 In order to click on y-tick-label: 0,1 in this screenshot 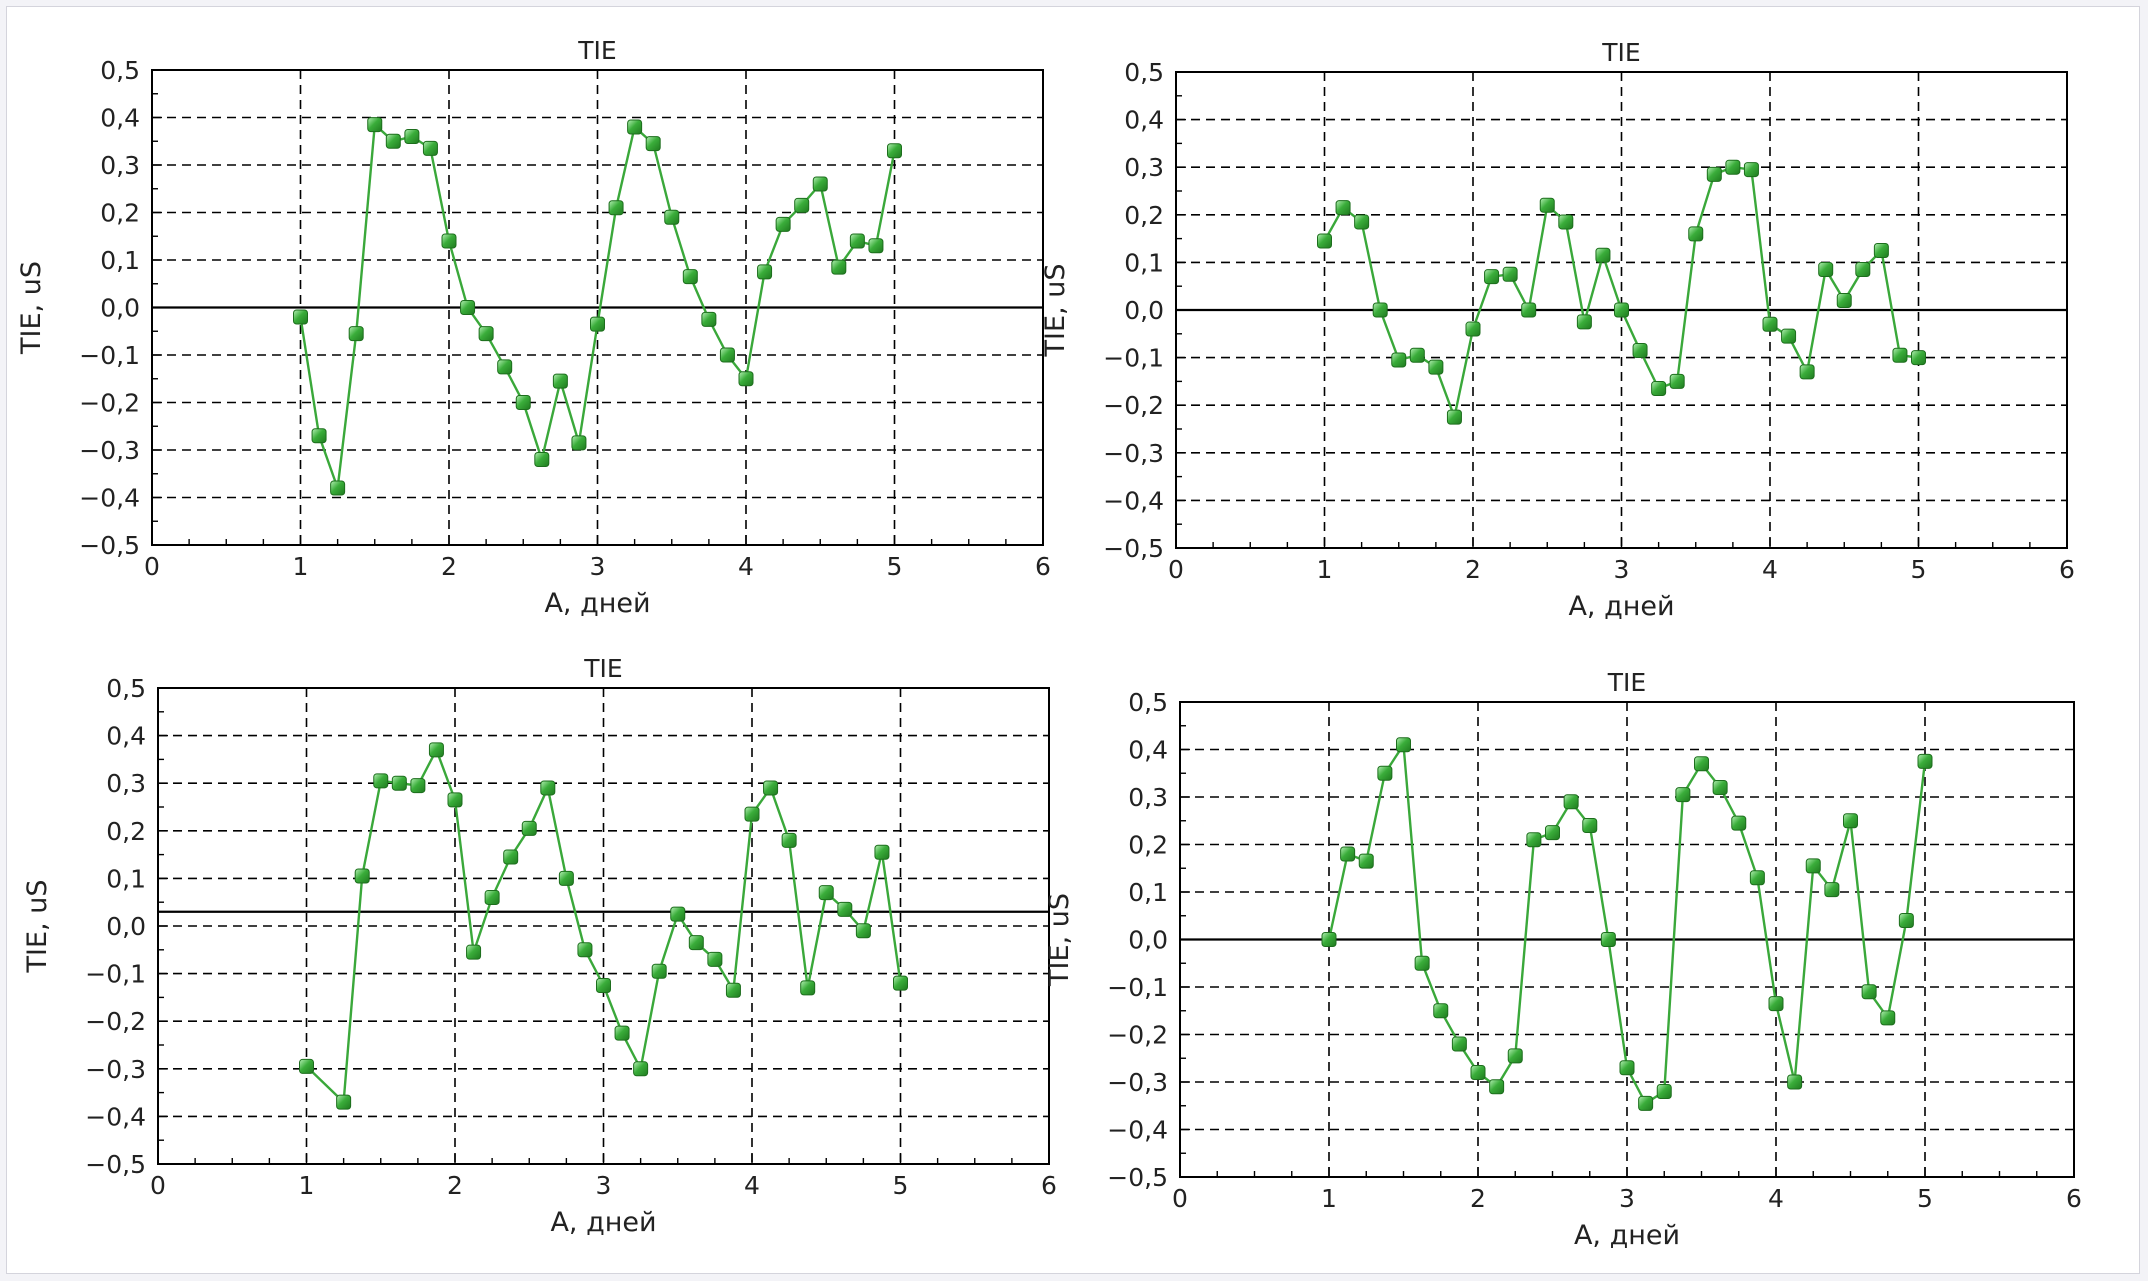, I will do `click(120, 260)`.